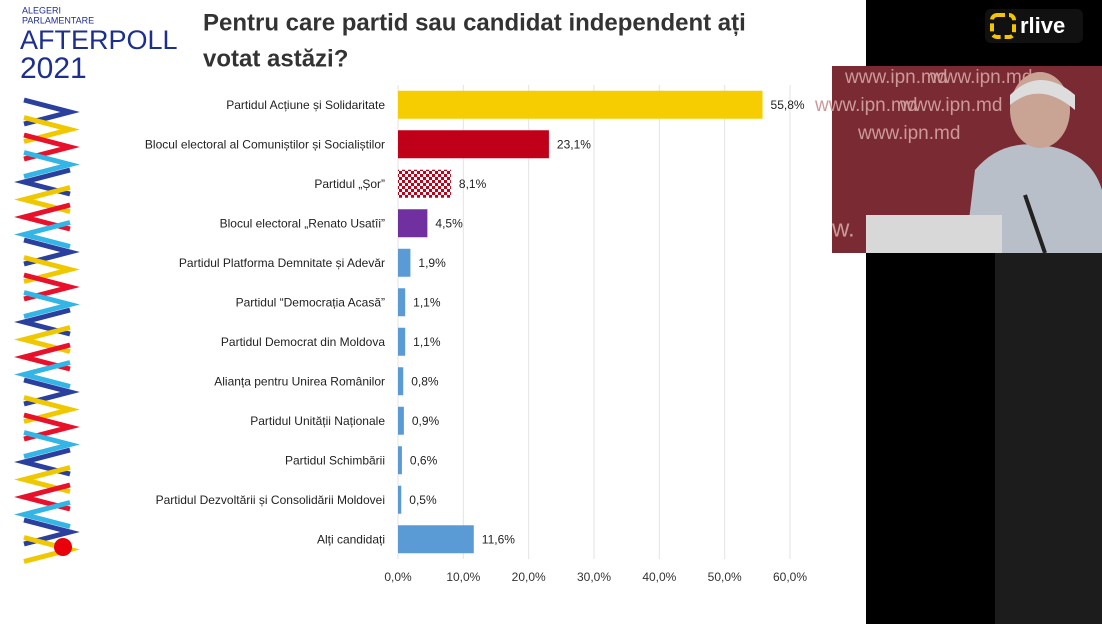  Describe the element at coordinates (99, 40) in the screenshot. I see `logo-title: AFTERPOLL` at that location.